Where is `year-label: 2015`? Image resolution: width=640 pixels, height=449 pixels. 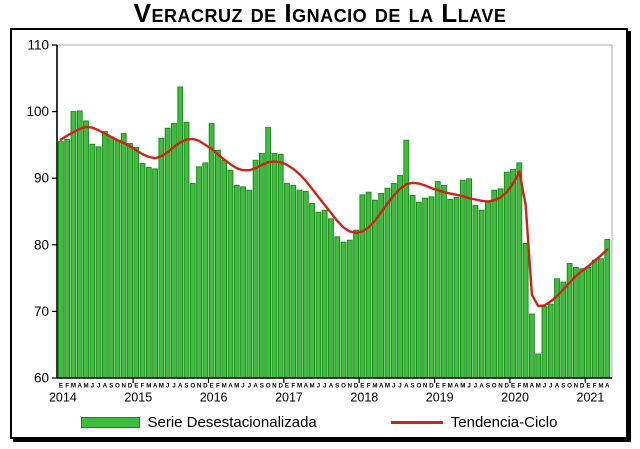
year-label: 2015 is located at coordinates (138, 398).